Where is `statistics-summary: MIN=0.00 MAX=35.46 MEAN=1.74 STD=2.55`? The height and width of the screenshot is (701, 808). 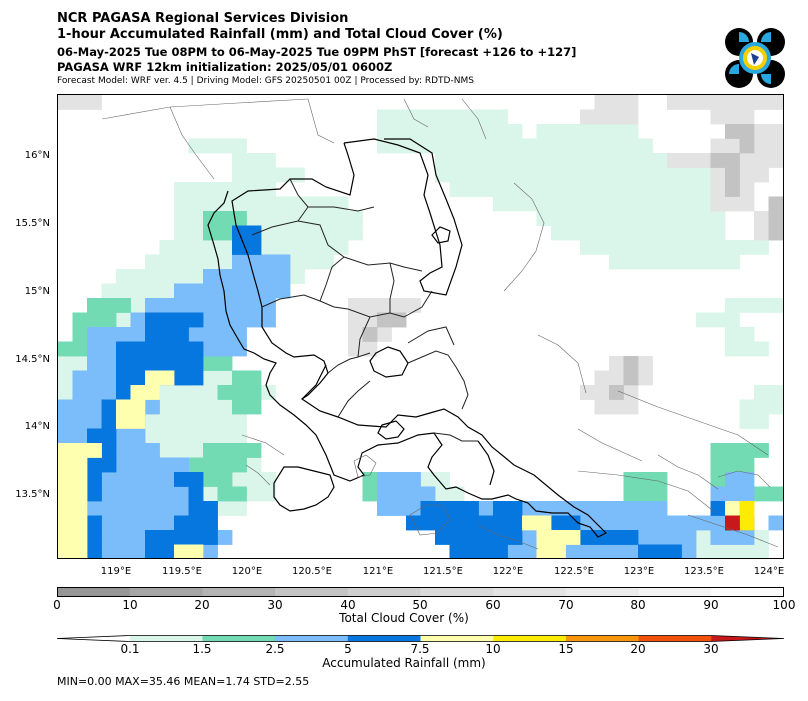 statistics-summary: MIN=0.00 MAX=35.46 MEAN=1.74 STD=2.55 is located at coordinates (183, 681).